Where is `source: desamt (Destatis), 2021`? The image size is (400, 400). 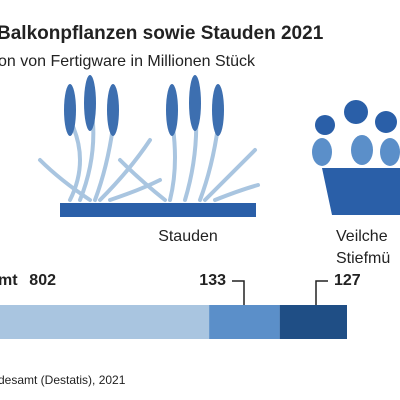
source: desamt (Destatis), 2021 is located at coordinates (63, 380).